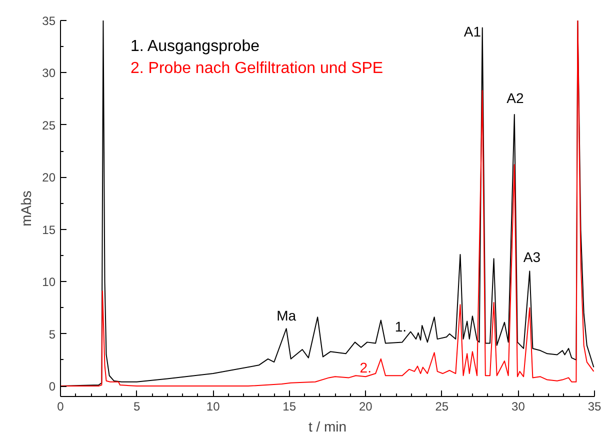 This screenshot has height=441, width=602. I want to click on x-tick-label: 20, so click(365, 407).